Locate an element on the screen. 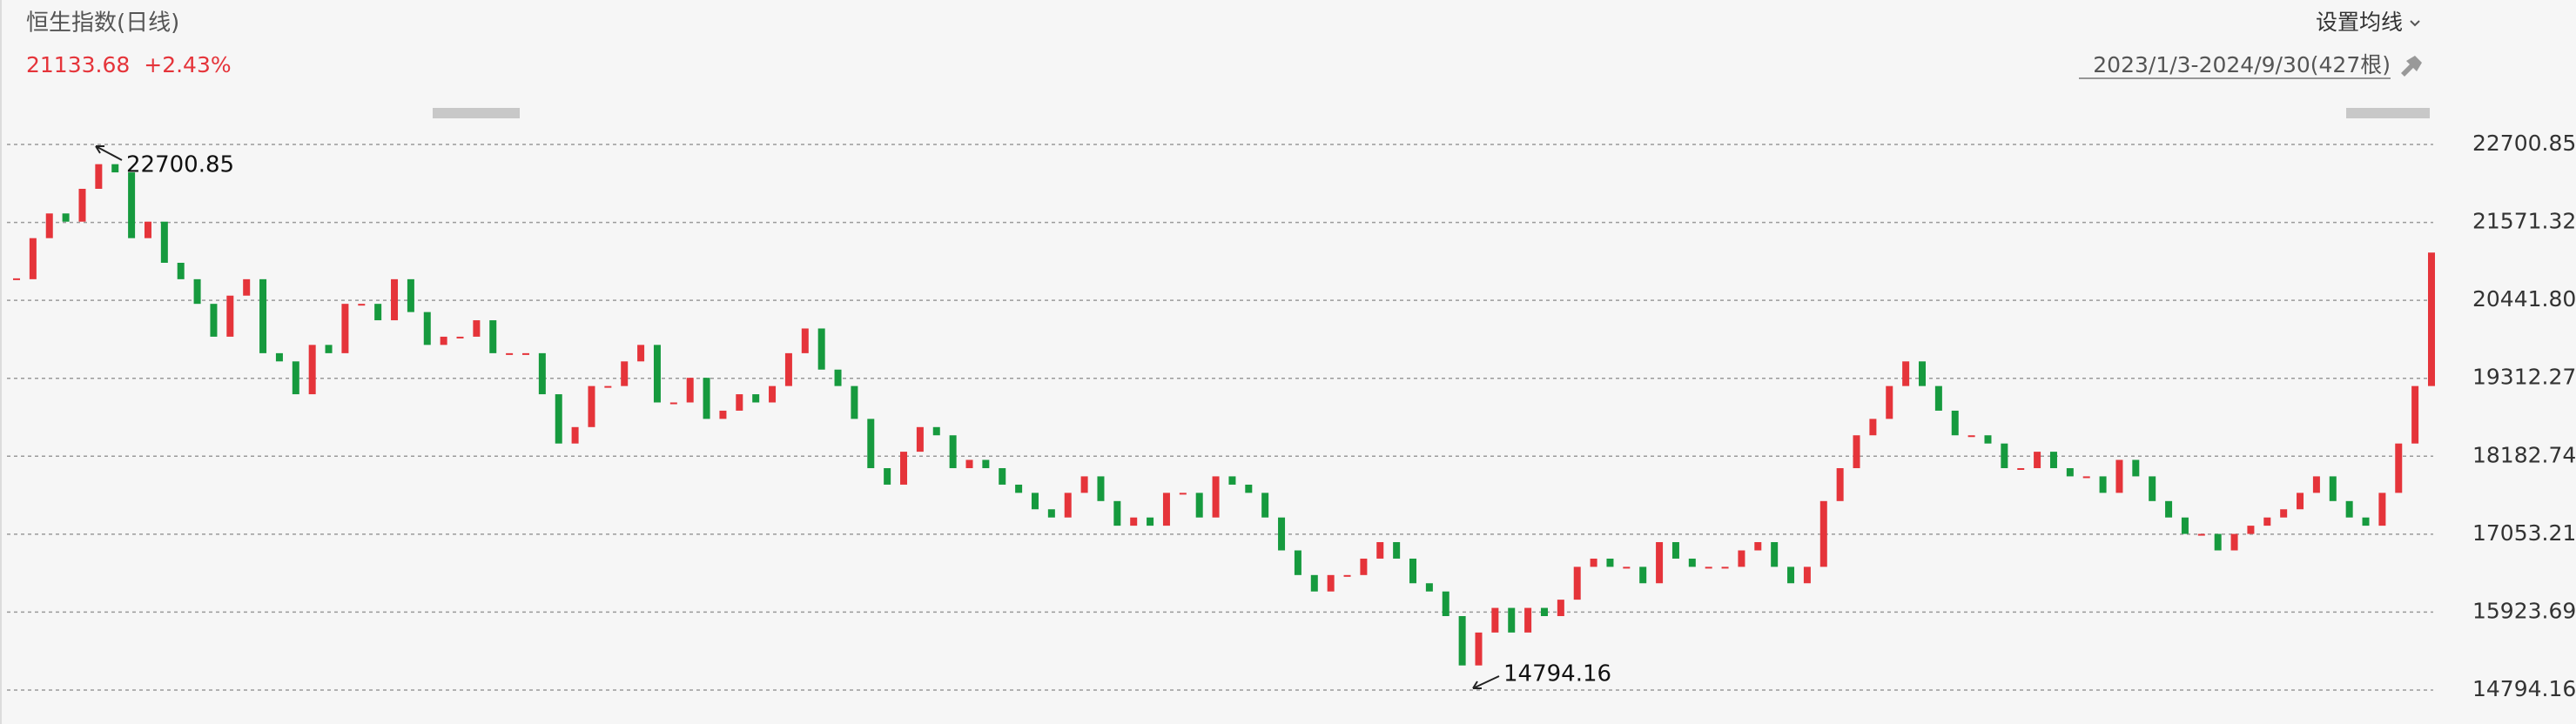 The height and width of the screenshot is (724, 2576). chevron is located at coordinates (2415, 23).